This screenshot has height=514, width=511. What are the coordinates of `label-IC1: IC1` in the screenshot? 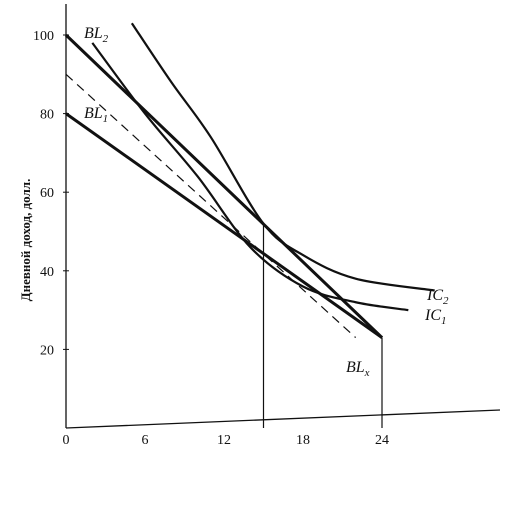 It's located at (435, 317).